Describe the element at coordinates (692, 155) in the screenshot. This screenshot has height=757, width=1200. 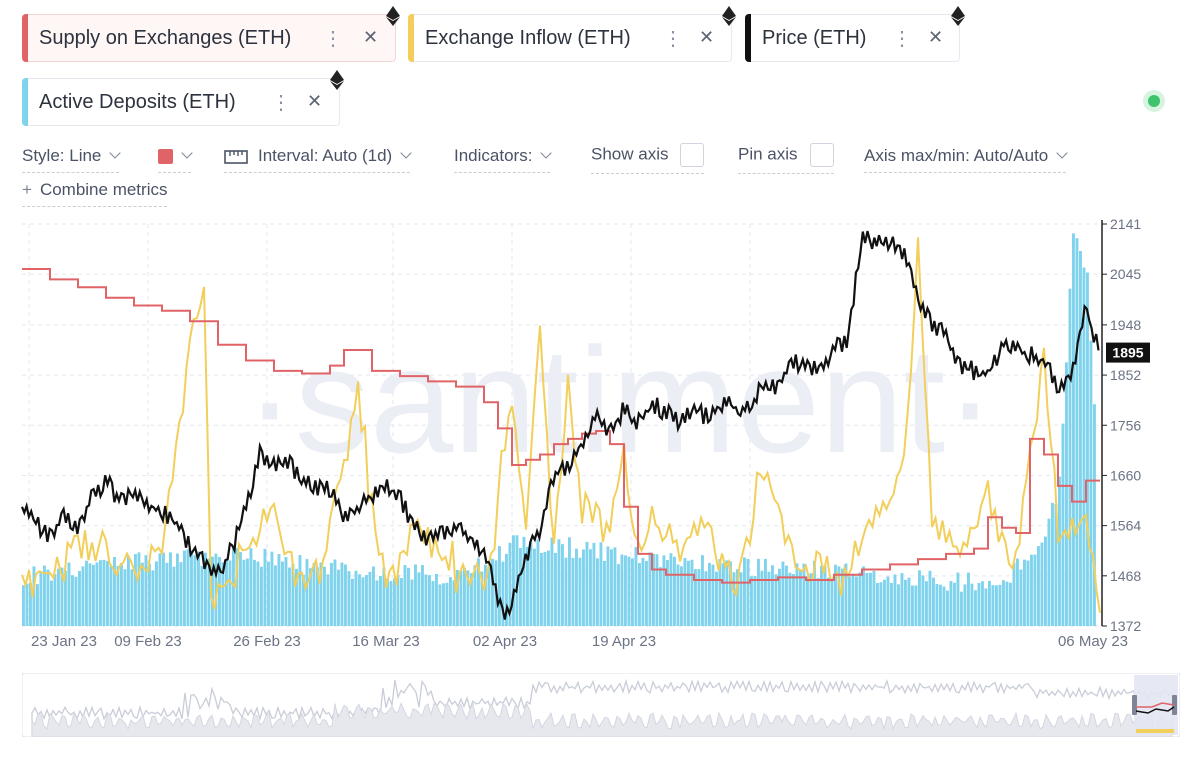
I see `show-axis-checkbox` at that location.